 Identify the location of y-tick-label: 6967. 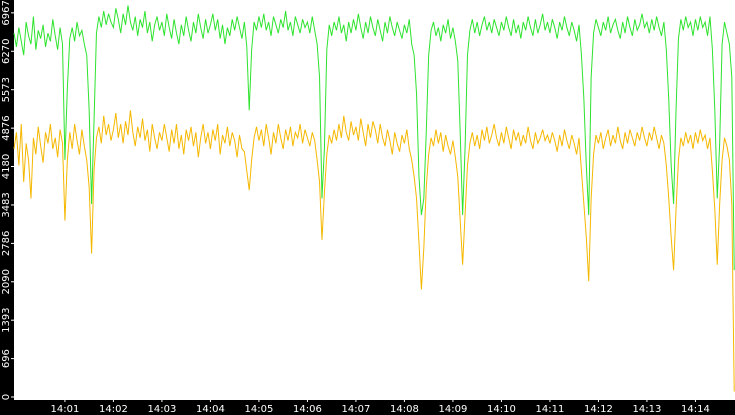
(6, 12).